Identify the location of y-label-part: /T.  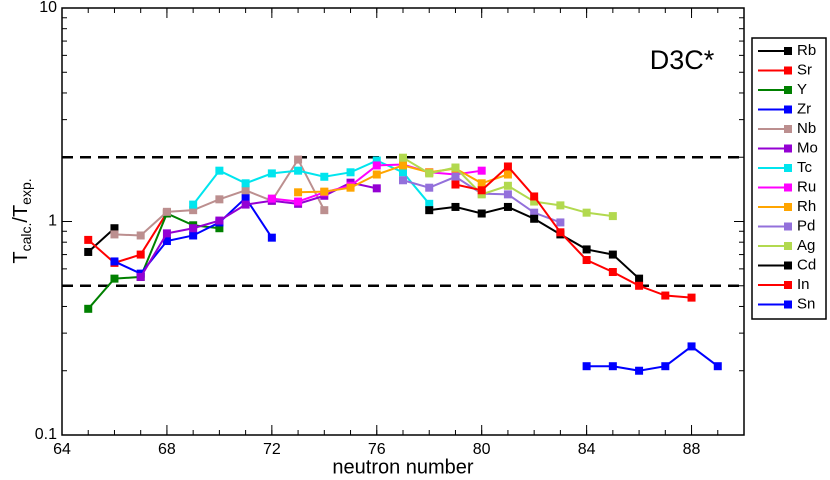
(21, 214).